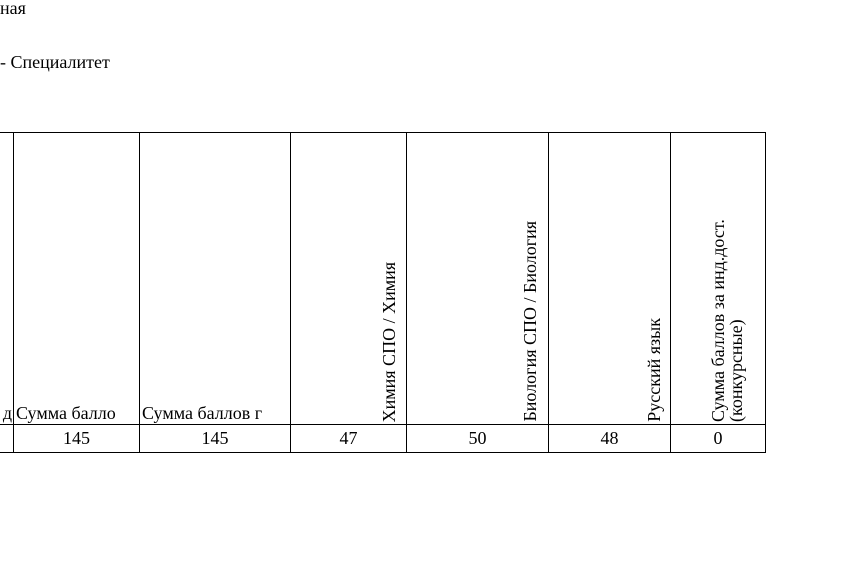 This screenshot has width=844, height=587. What do you see at coordinates (654, 370) in the screenshot?
I see `header-text: Русский язык` at bounding box center [654, 370].